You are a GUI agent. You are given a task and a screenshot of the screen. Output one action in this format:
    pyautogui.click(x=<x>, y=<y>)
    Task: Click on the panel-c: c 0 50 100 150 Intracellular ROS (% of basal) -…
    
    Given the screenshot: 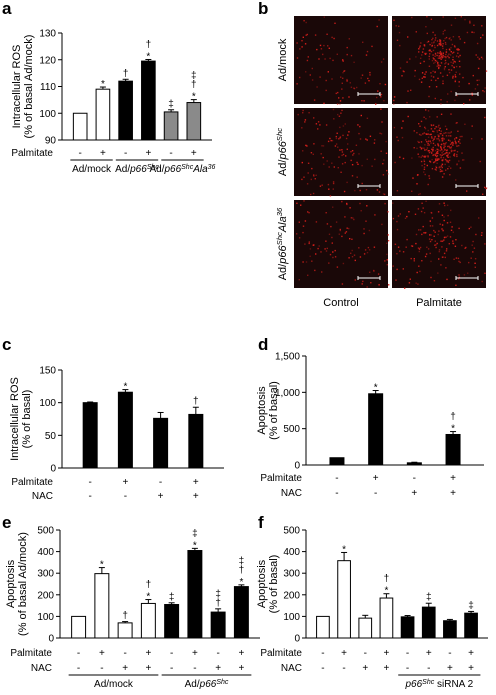 What is the action you would take?
    pyautogui.click(x=113, y=418)
    